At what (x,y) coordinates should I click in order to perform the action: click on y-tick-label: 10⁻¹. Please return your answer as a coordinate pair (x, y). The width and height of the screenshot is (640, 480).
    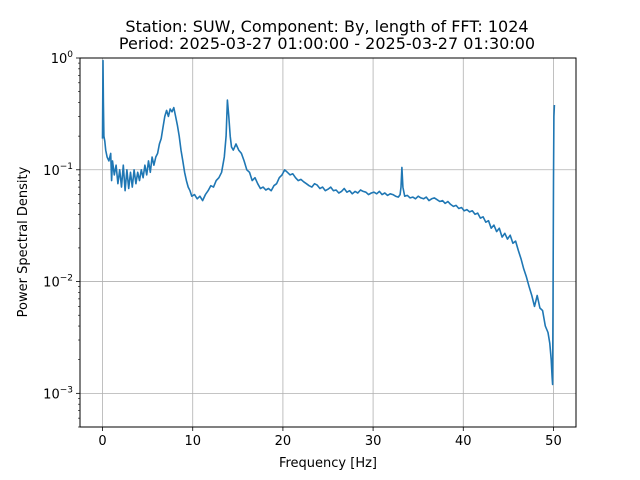
    Looking at the image, I should click on (58, 170).